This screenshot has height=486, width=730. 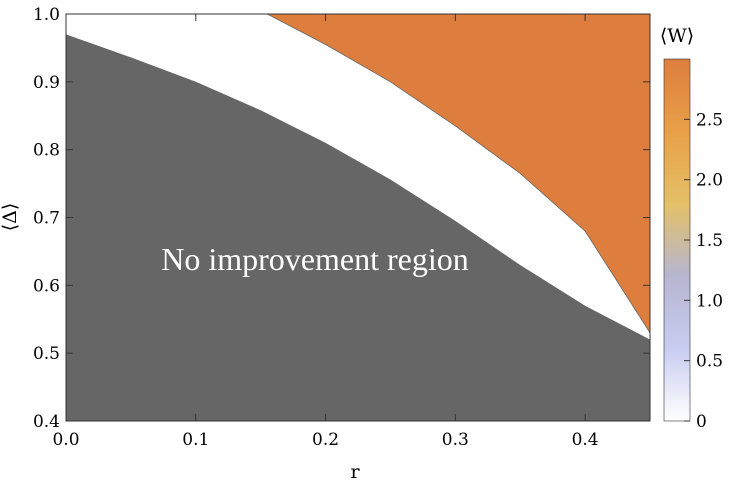 What do you see at coordinates (709, 120) in the screenshot?
I see `colorbar-tick-label: 2.5` at bounding box center [709, 120].